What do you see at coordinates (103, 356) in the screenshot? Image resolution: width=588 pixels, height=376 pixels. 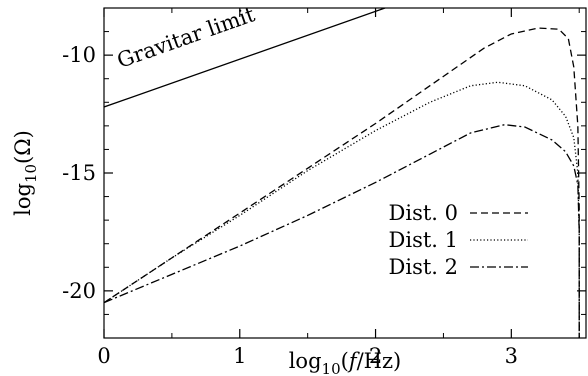 I see `x-tick-label: 0` at bounding box center [103, 356].